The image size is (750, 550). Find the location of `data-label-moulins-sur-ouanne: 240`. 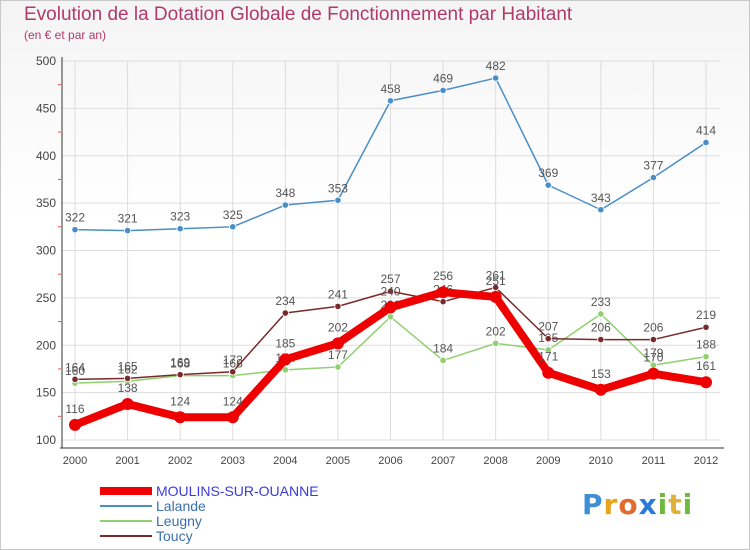

data-label-moulins-sur-ouanne: 240 is located at coordinates (390, 291).